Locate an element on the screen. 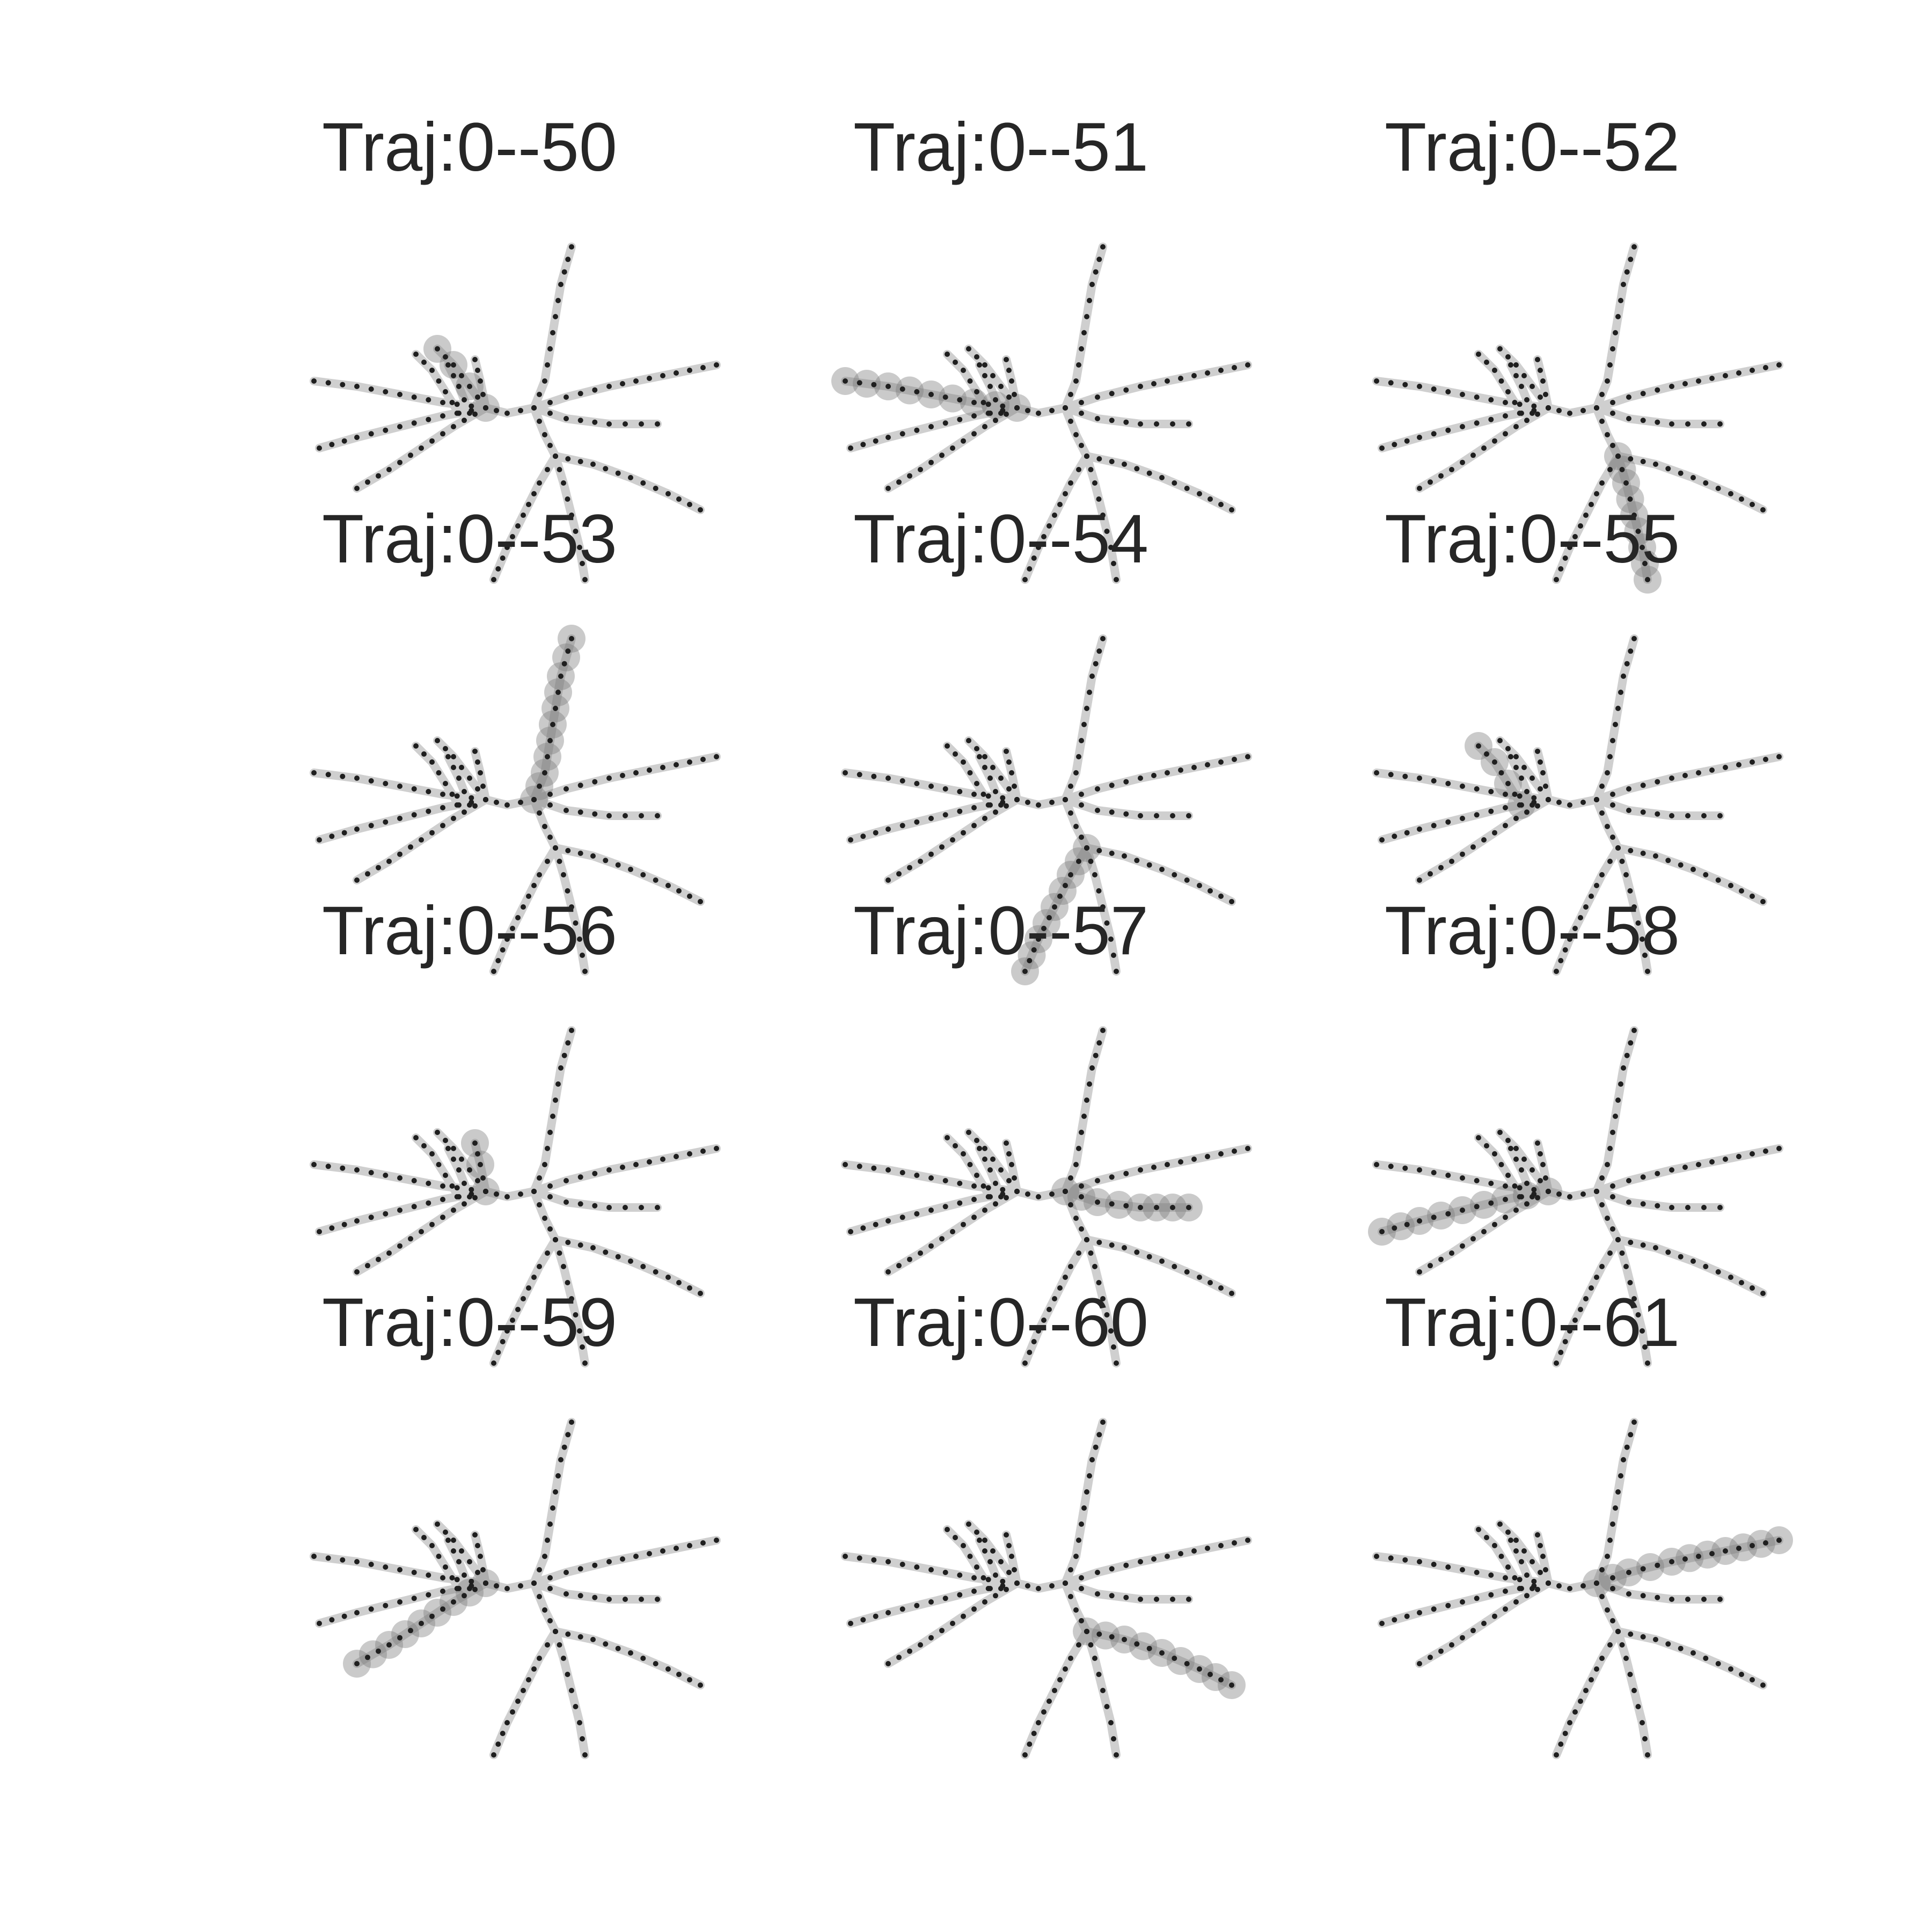 Image resolution: width=1932 pixels, height=1932 pixels. branch-trunk-upper is located at coordinates (1041, 802).